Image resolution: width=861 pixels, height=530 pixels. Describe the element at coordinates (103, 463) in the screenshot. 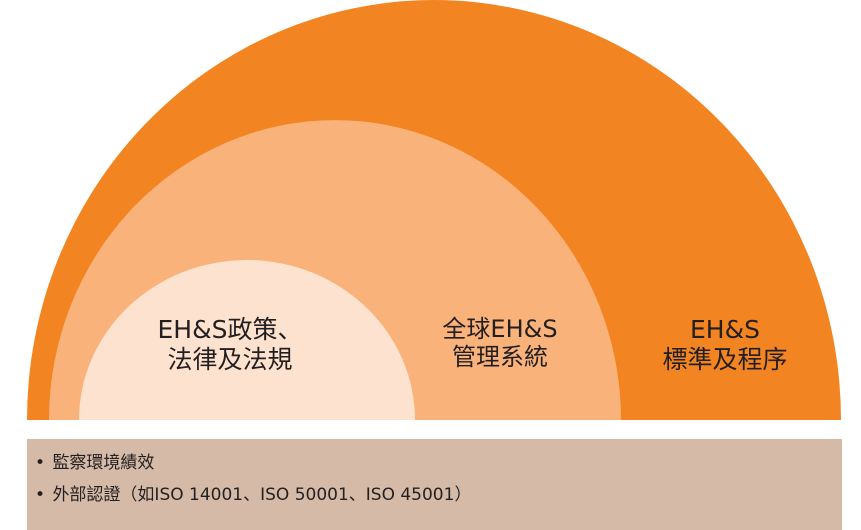

I see `list-item-text: 監察環境績效` at that location.